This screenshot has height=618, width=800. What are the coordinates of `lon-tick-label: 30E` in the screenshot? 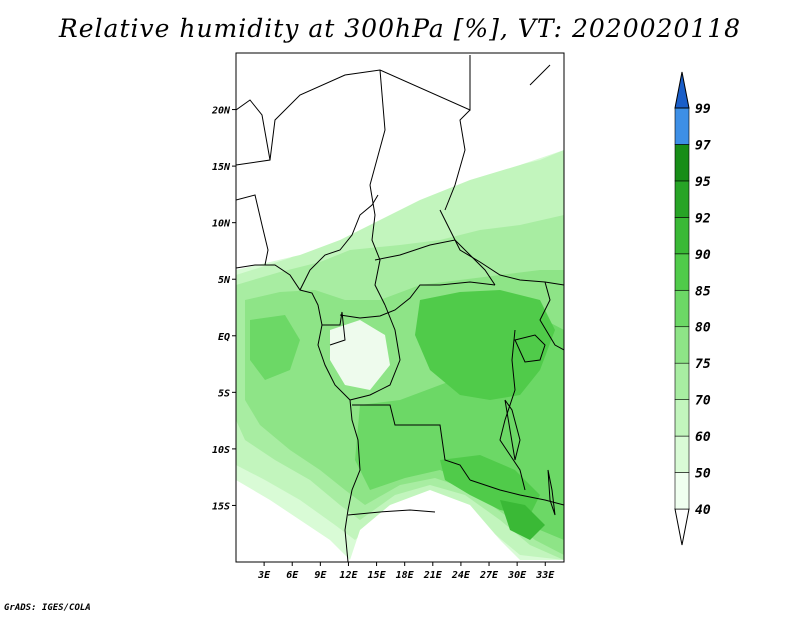 It's located at (517, 575).